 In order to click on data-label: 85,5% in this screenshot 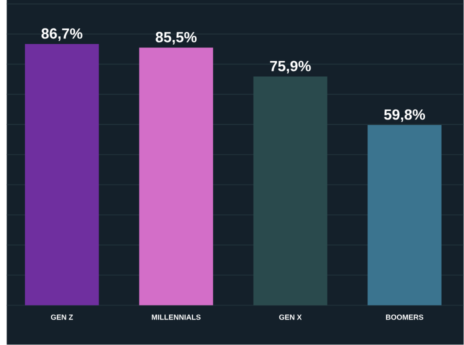, I will do `click(176, 38)`.